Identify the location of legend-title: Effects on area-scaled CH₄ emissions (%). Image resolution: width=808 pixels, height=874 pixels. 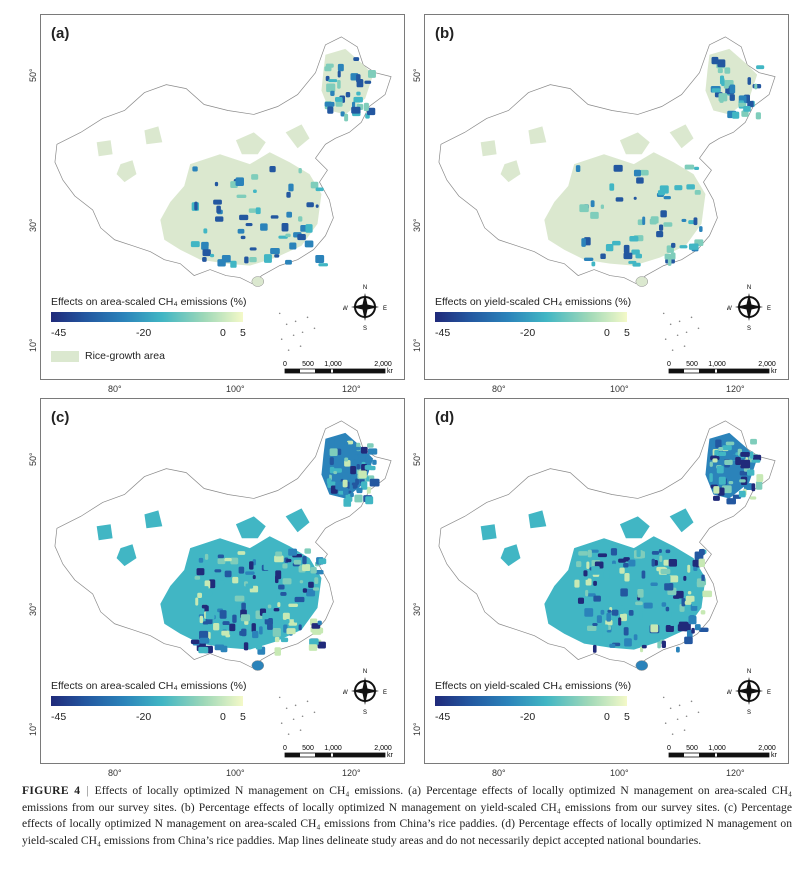
(149, 302).